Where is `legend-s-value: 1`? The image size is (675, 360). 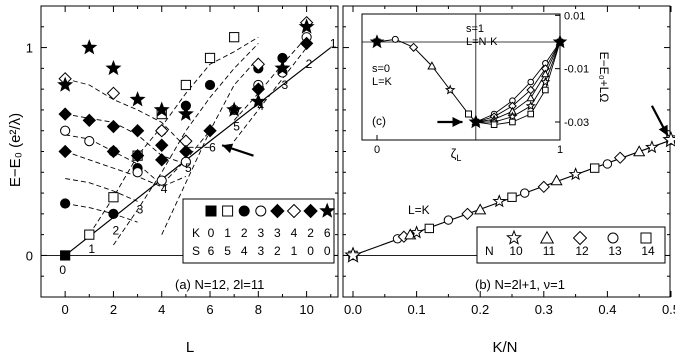
legend-s-value: 1 is located at coordinates (294, 251).